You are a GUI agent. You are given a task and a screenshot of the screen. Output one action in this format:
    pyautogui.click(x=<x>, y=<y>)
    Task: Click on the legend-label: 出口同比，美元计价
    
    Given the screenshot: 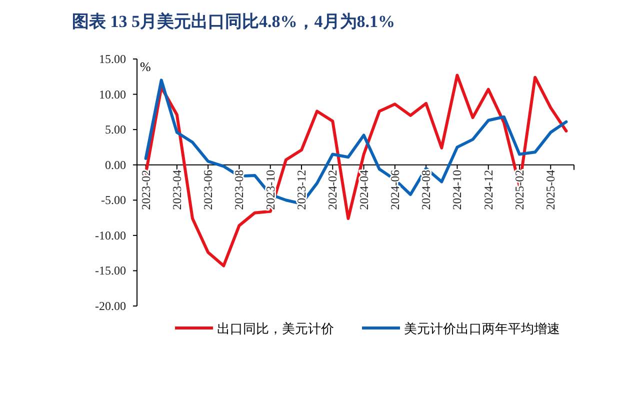 What is the action you would take?
    pyautogui.click(x=275, y=328)
    